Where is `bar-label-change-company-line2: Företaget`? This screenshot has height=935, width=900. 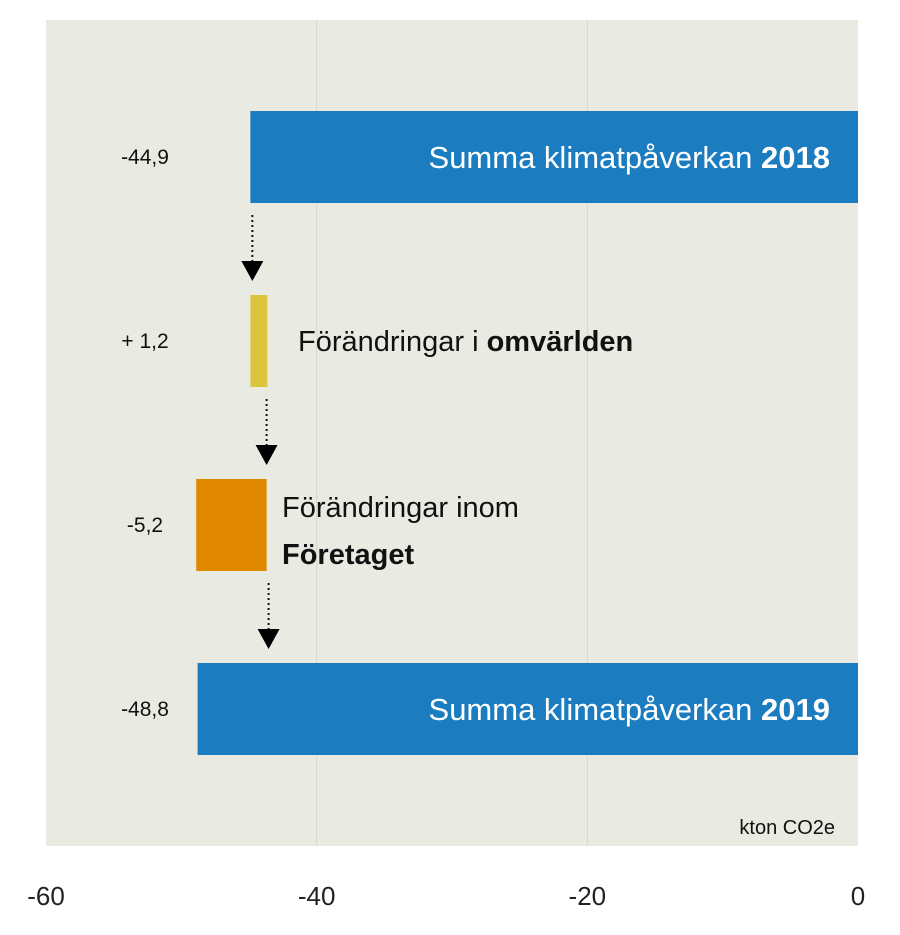 bar-label-change-company-line2: Företaget is located at coordinates (348, 555).